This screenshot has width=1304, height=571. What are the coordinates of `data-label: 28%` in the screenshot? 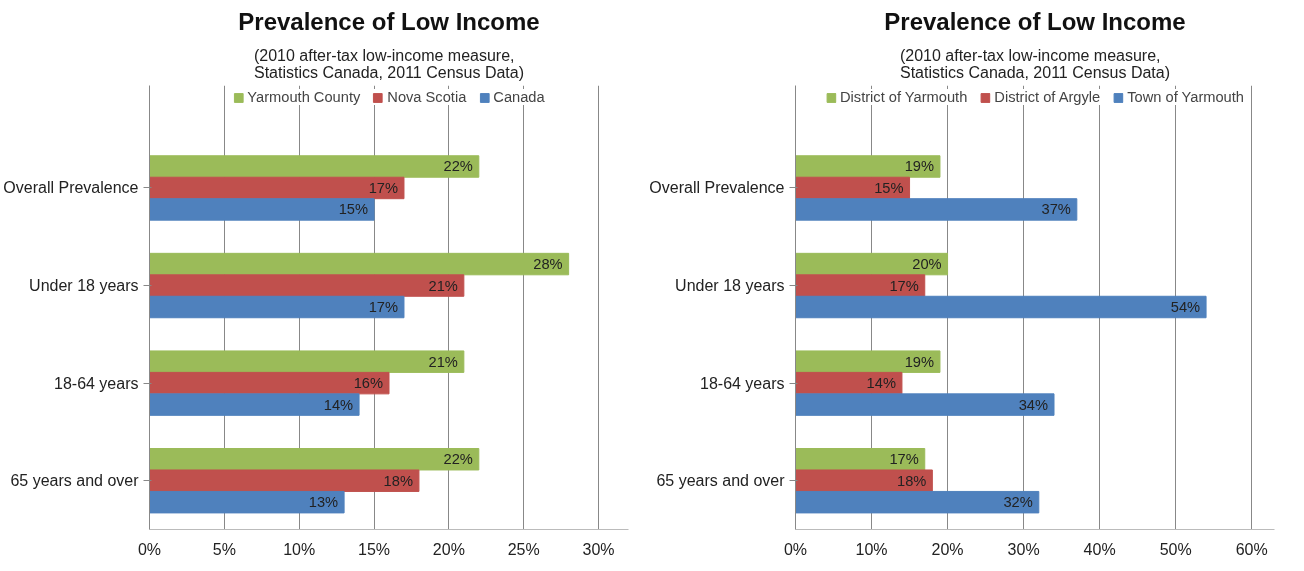 It's located at (548, 264).